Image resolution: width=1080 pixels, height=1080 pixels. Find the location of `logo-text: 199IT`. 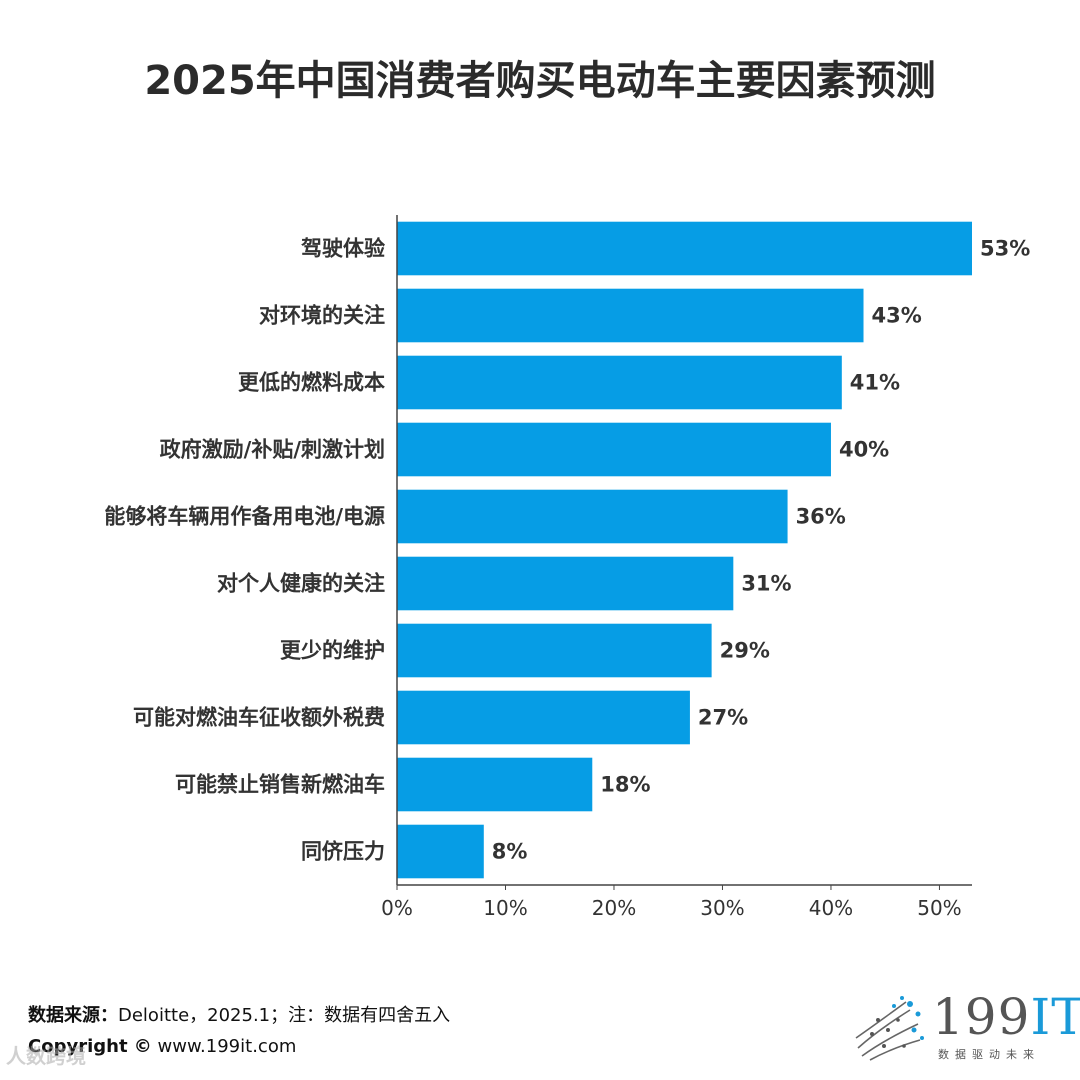

logo-text: 199IT is located at coordinates (1006, 1017).